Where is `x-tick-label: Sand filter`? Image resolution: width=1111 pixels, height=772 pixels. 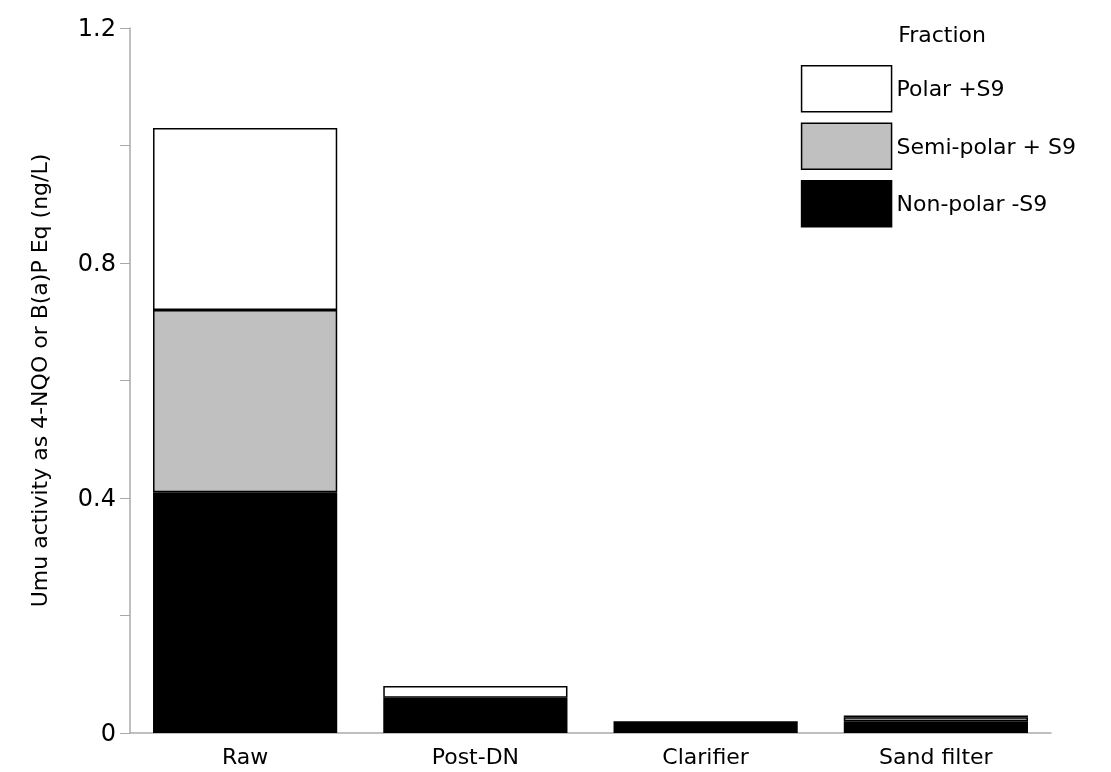
x-tick-label: Sand filter is located at coordinates (936, 756).